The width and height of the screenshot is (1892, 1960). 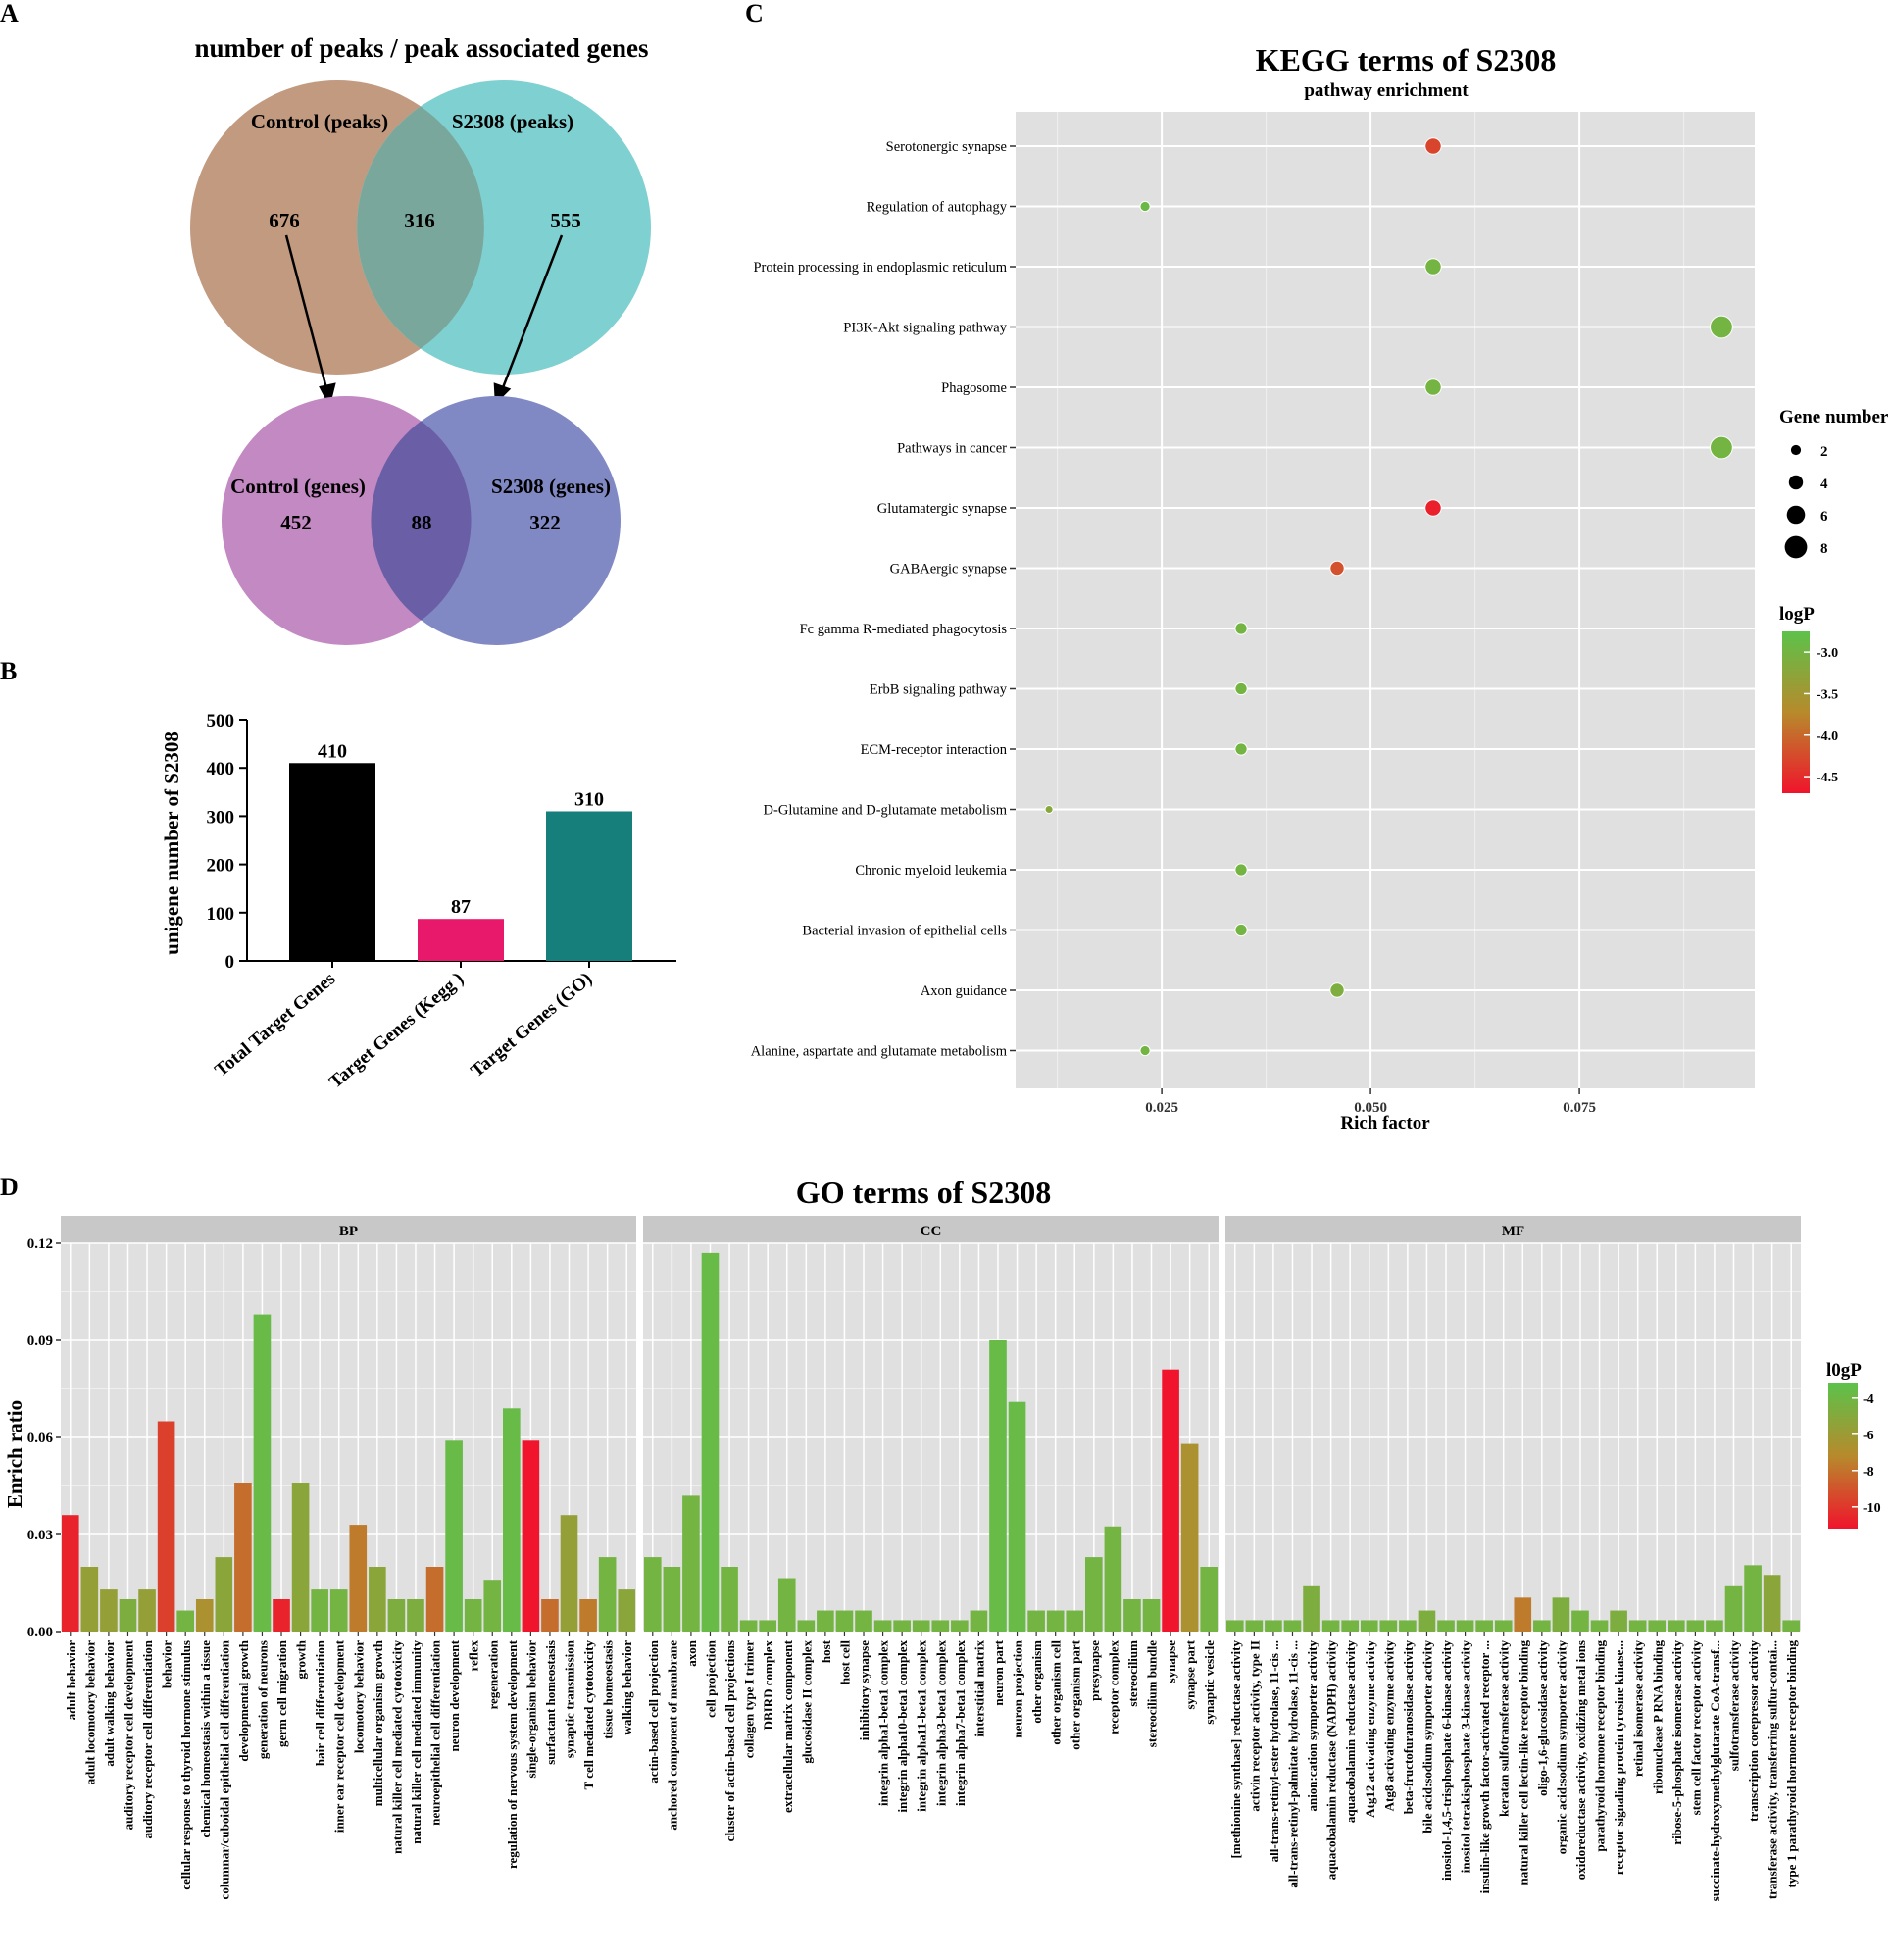 I want to click on venn-label-control-genes: Control (genes), so click(x=298, y=486).